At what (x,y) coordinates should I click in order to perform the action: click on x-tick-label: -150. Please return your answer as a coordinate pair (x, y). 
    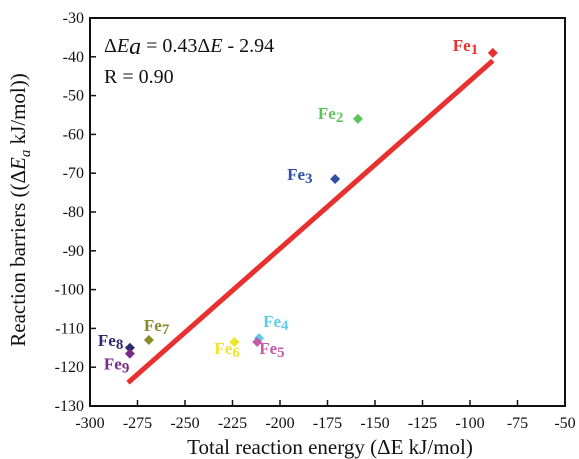
    Looking at the image, I should click on (374, 423).